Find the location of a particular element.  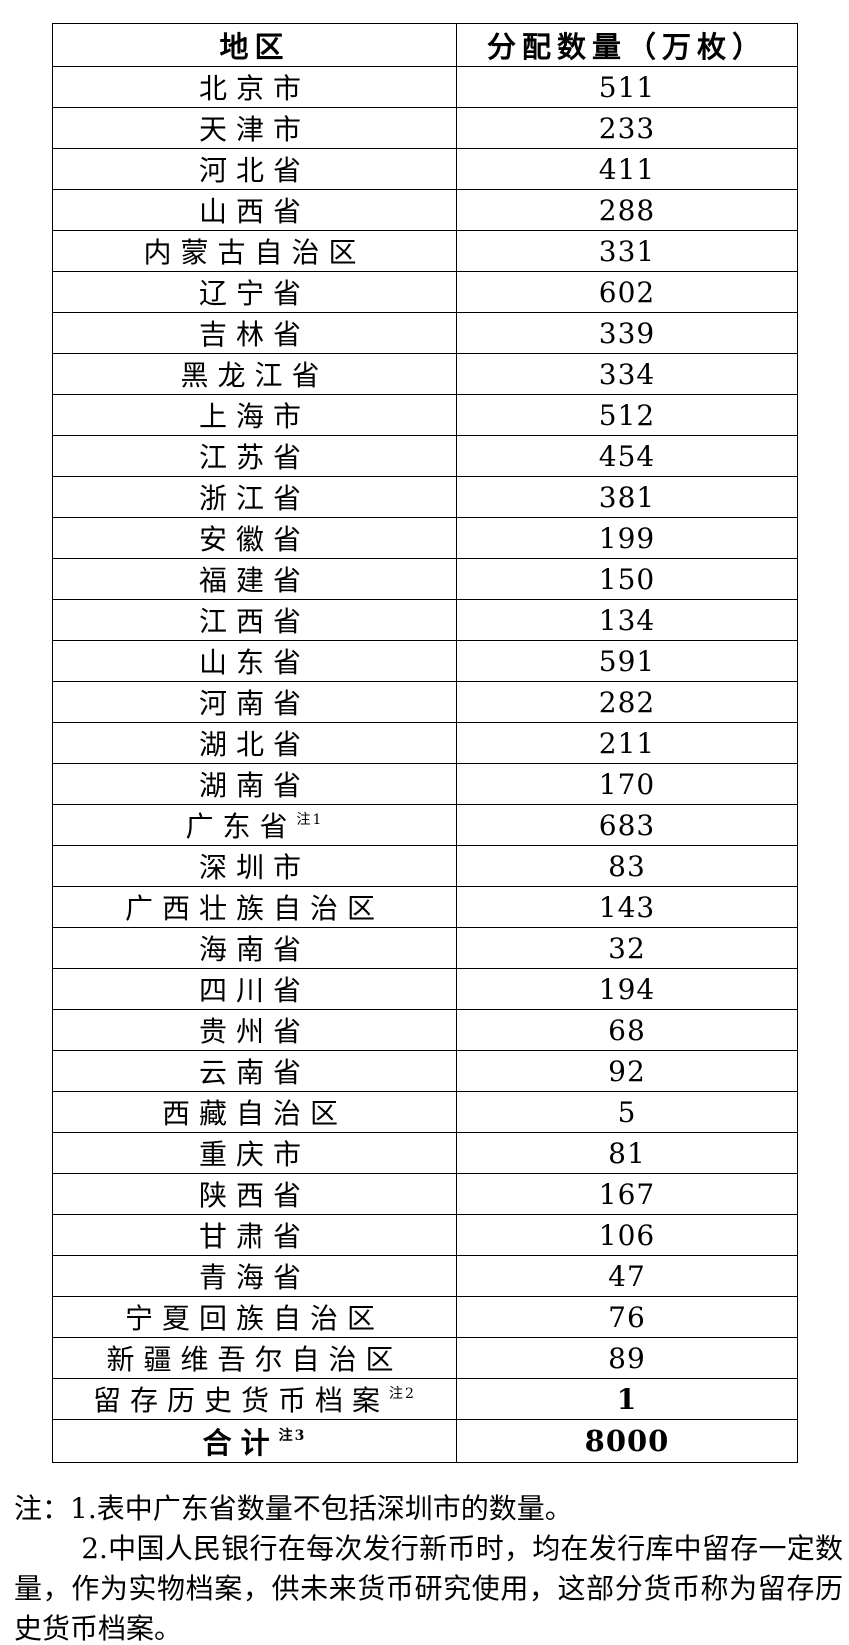

region-label: 江苏省 is located at coordinates (254, 457).